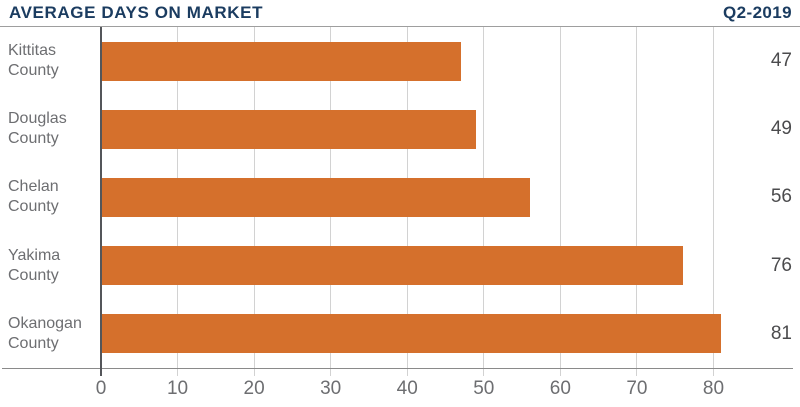 This screenshot has height=407, width=800. What do you see at coordinates (101, 388) in the screenshot?
I see `x-tick-label-0: 0` at bounding box center [101, 388].